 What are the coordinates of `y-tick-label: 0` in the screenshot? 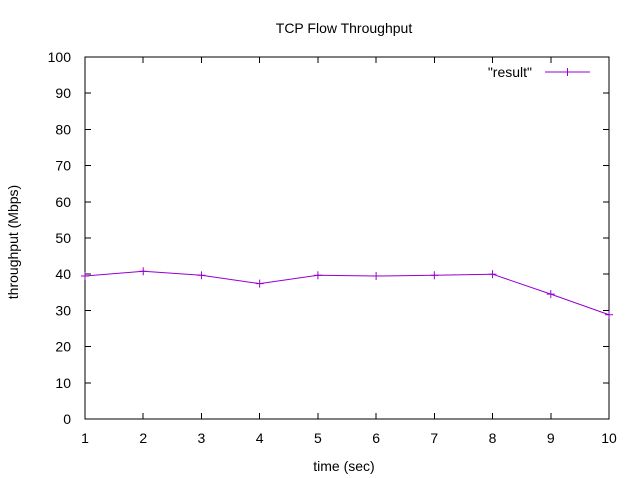 It's located at (67, 419).